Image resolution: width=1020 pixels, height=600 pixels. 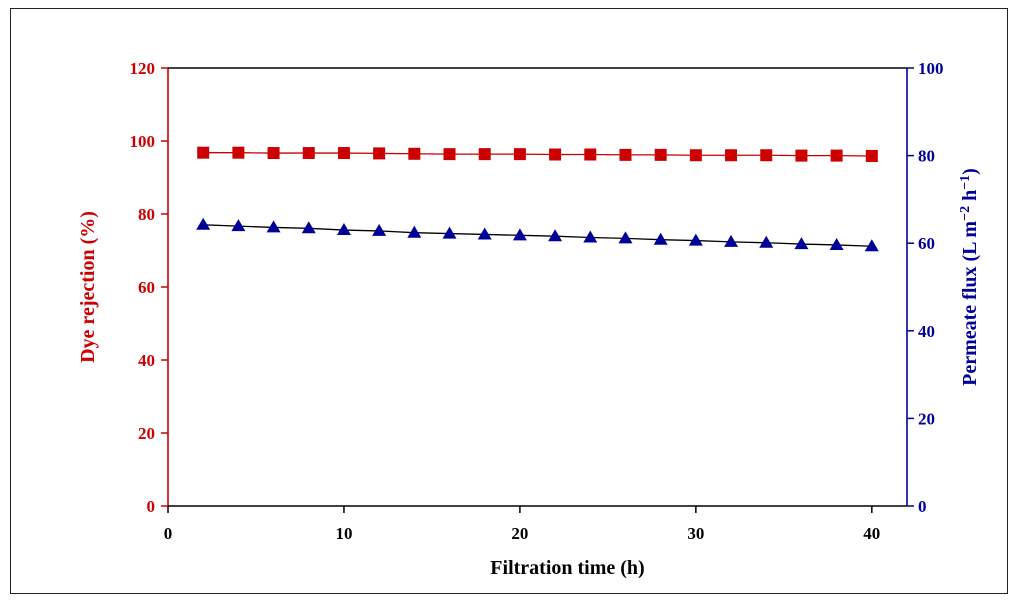 What do you see at coordinates (143, 141) in the screenshot?
I see `y-left-tick-label: 100` at bounding box center [143, 141].